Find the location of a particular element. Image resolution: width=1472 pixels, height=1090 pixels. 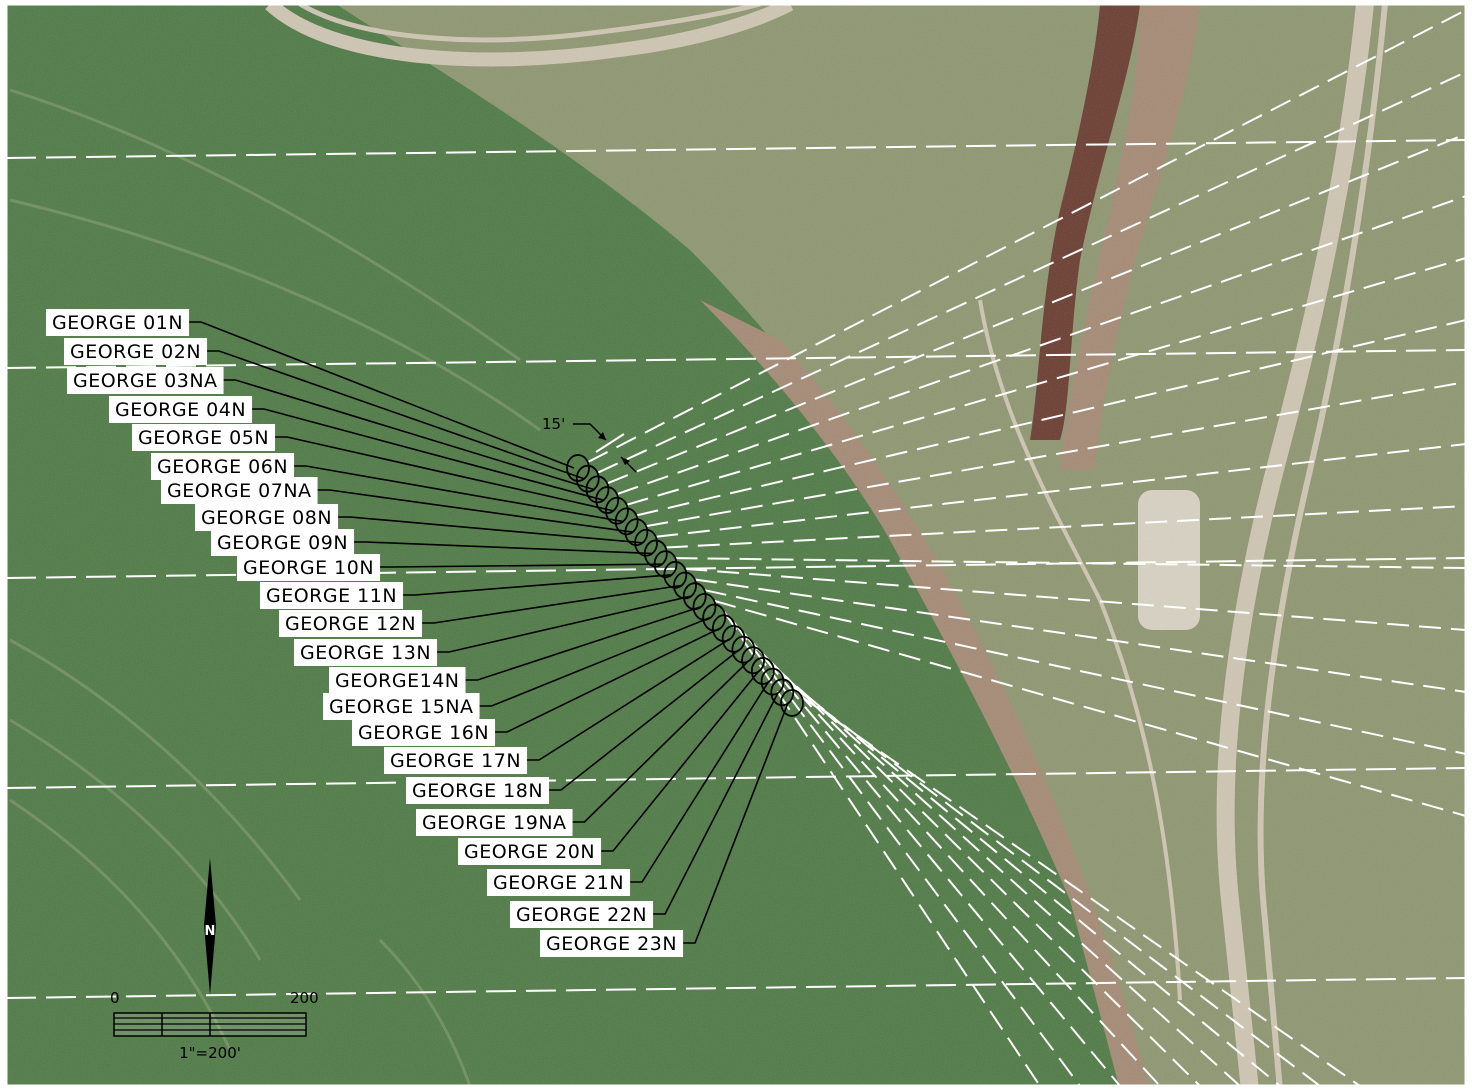

well-label: GEORGE 16N is located at coordinates (424, 732).